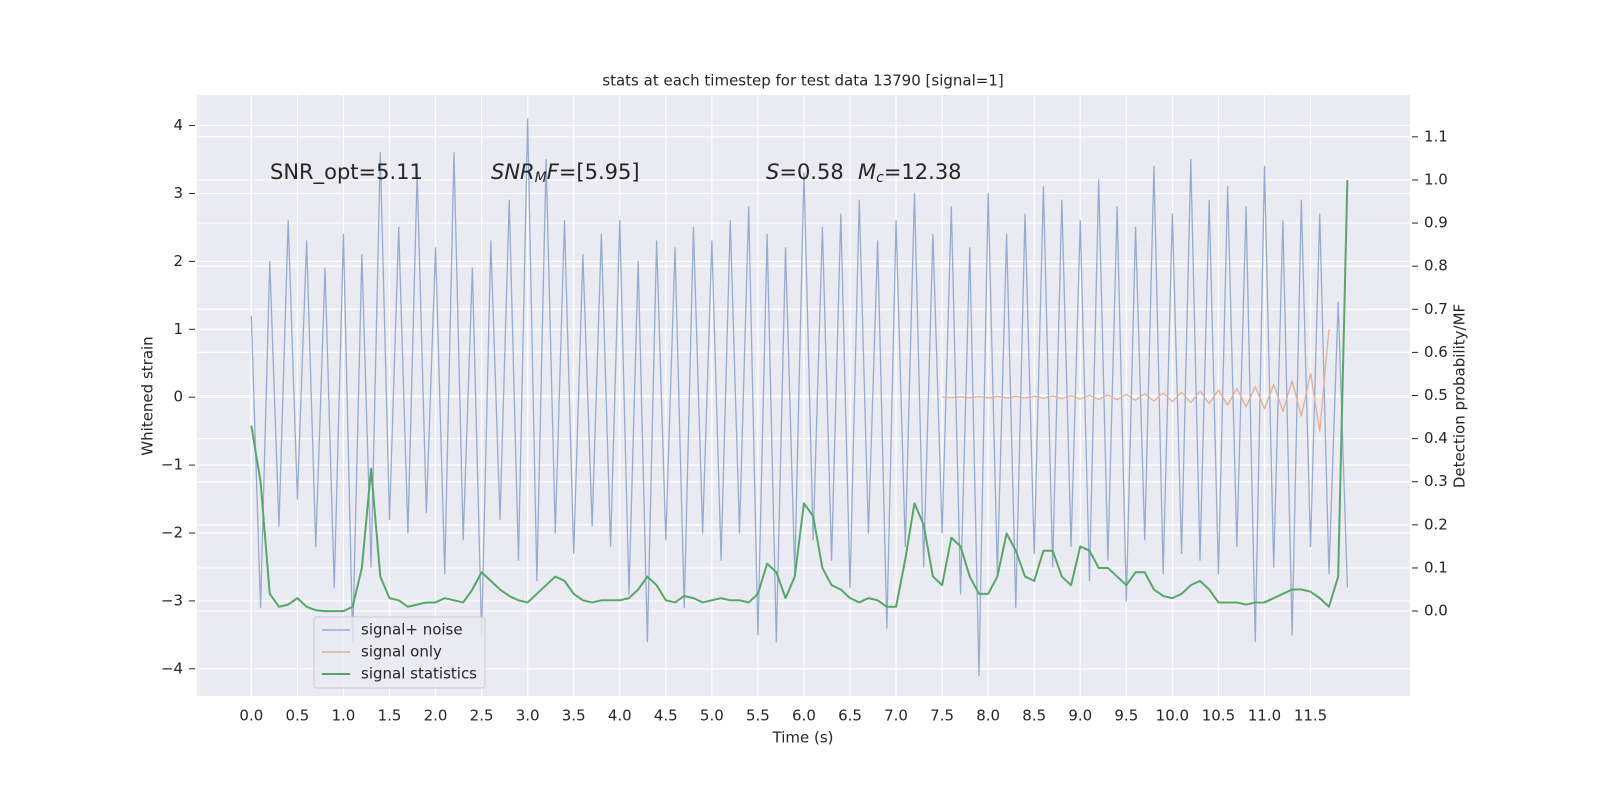 The image size is (1600, 800). I want to click on annotation-part: S, so click(772, 172).